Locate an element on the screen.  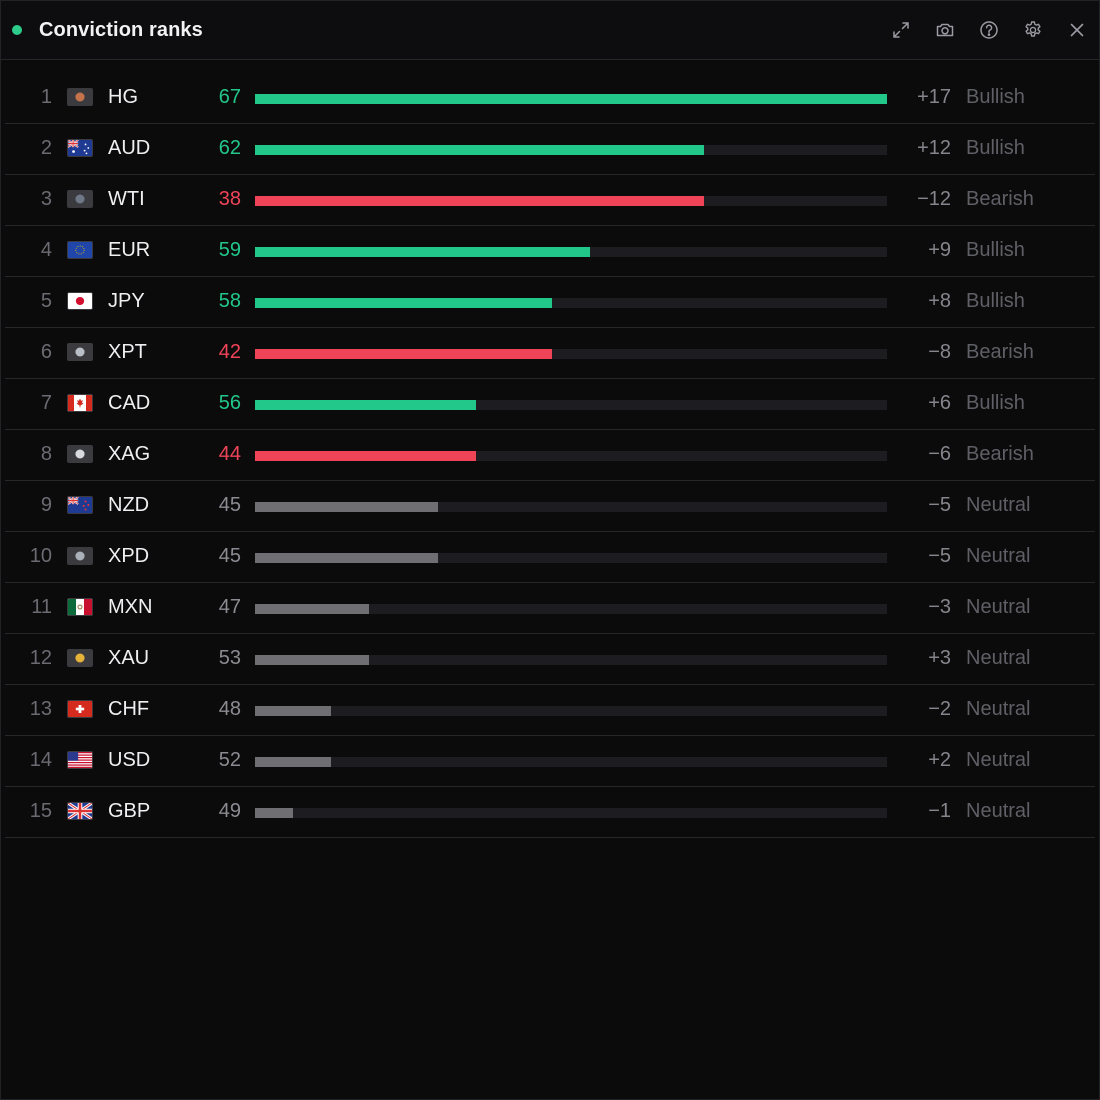
rank-row-jpy: 5 JPY 58 +8 Bullish is located at coordinates (550, 302).